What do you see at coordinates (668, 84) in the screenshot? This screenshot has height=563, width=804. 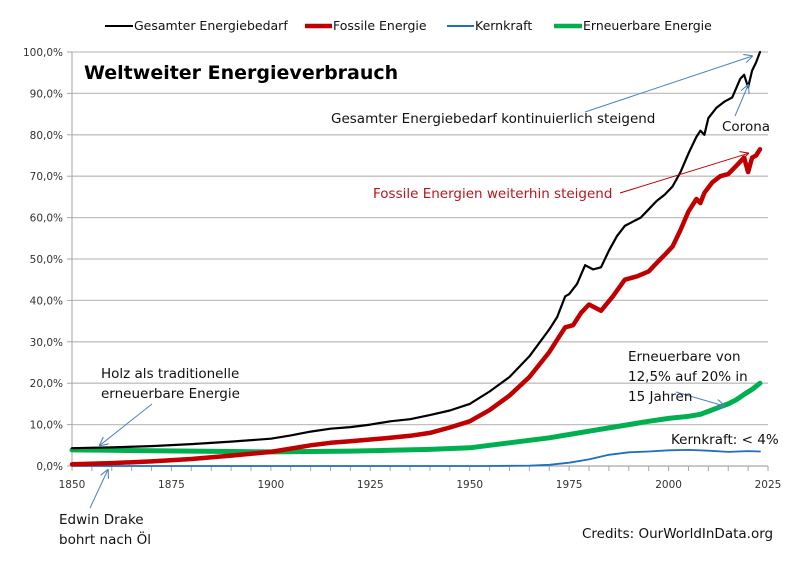 I see `annotation-arrow-gesamt` at bounding box center [668, 84].